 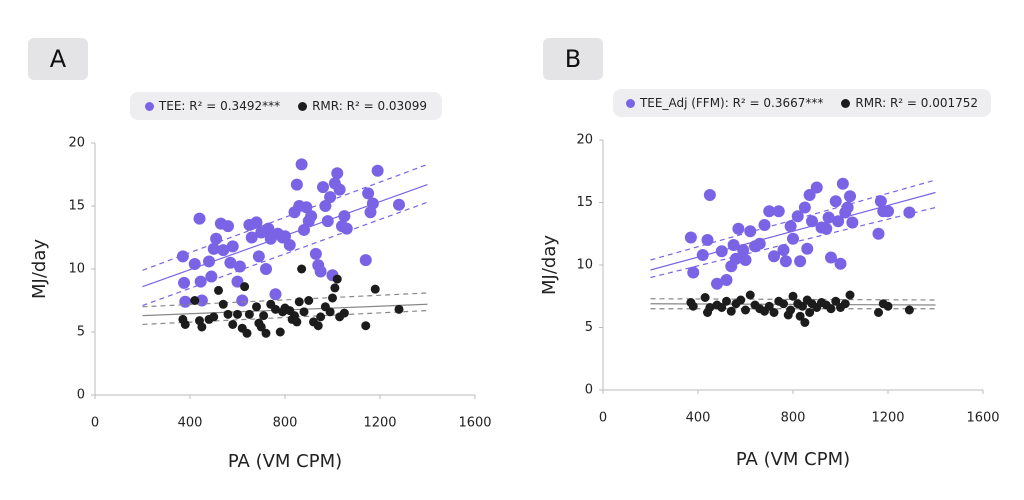 What do you see at coordinates (285, 423) in the screenshot?
I see `x-tick-label: 800` at bounding box center [285, 423].